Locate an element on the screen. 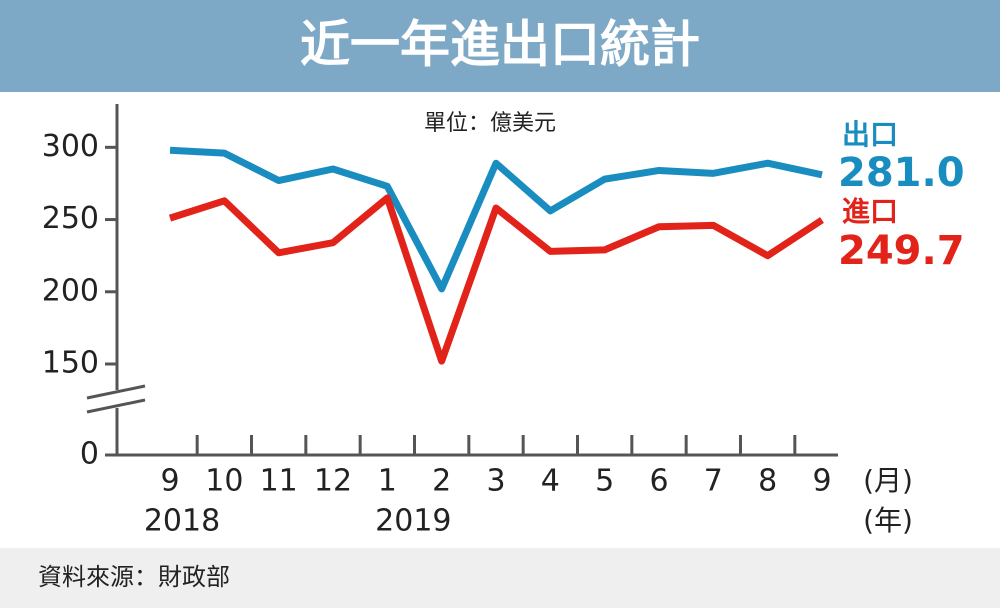  y-tick-label: 300 is located at coordinates (70, 146).